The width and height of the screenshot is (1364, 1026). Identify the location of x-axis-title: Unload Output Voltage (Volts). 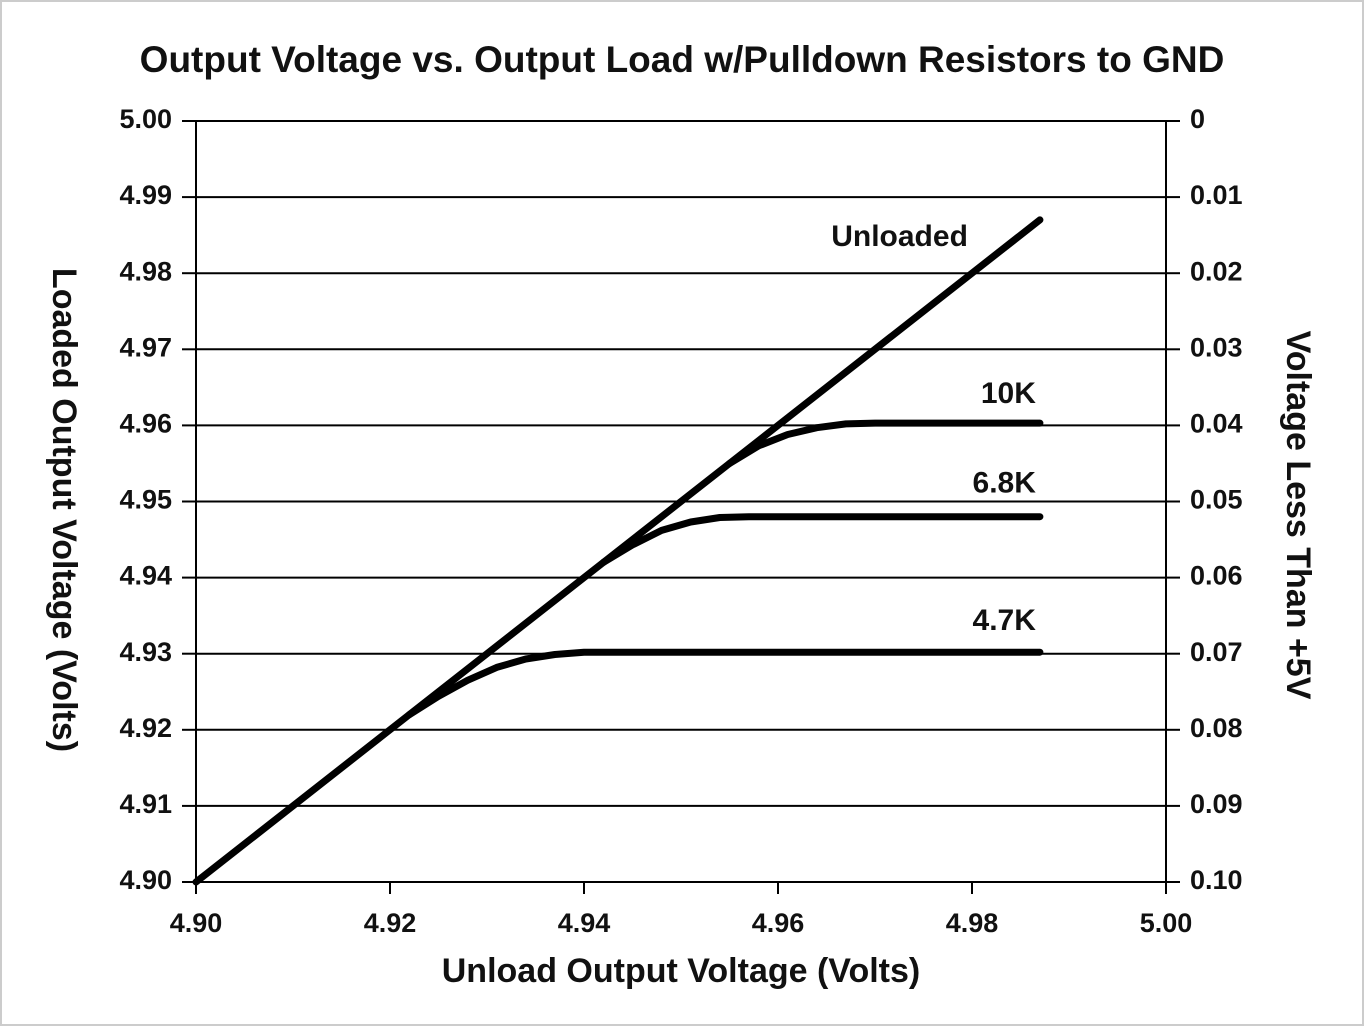
(681, 971).